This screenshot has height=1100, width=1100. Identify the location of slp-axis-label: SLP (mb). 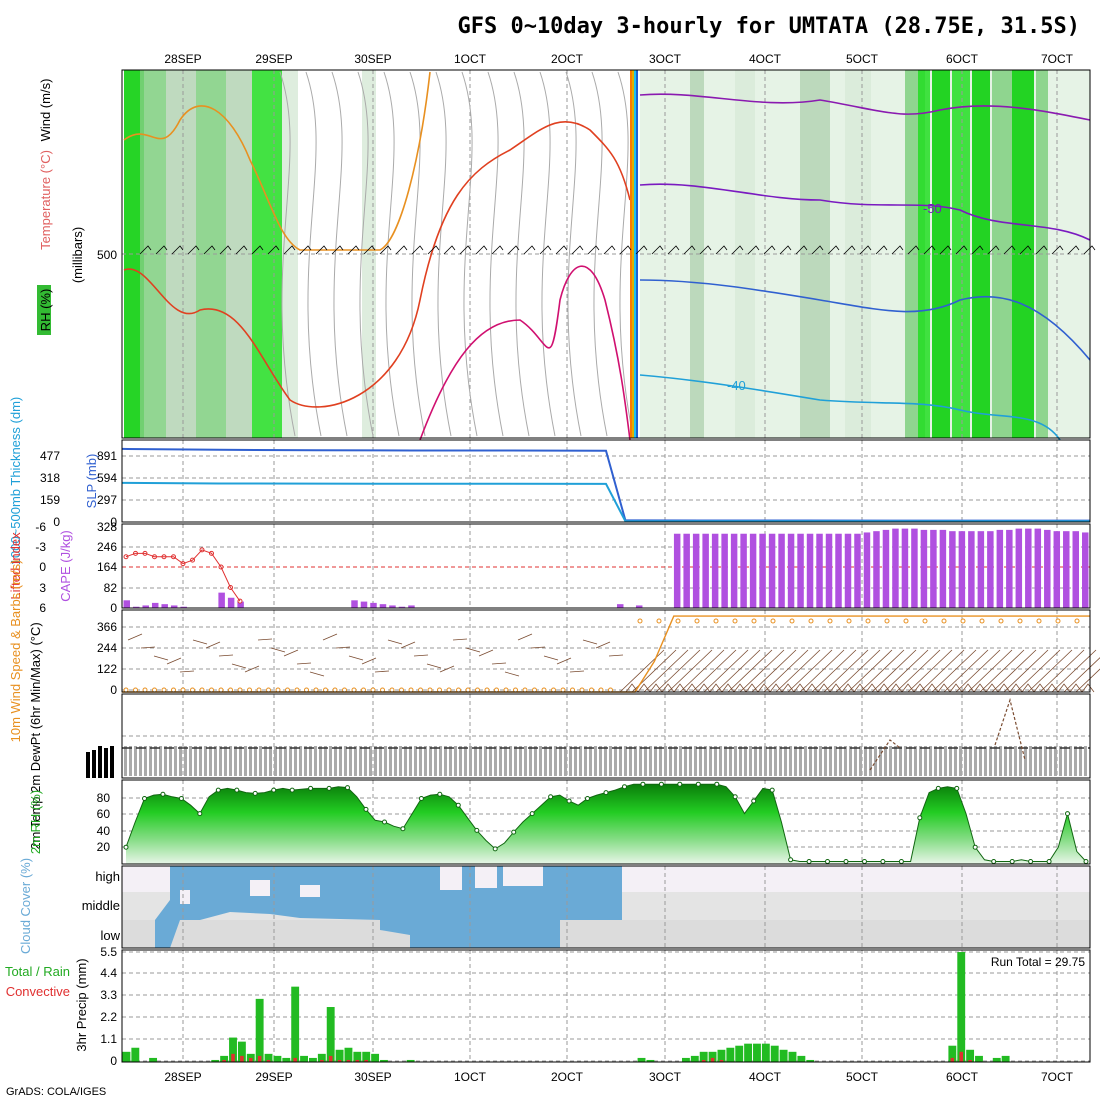
(91, 481).